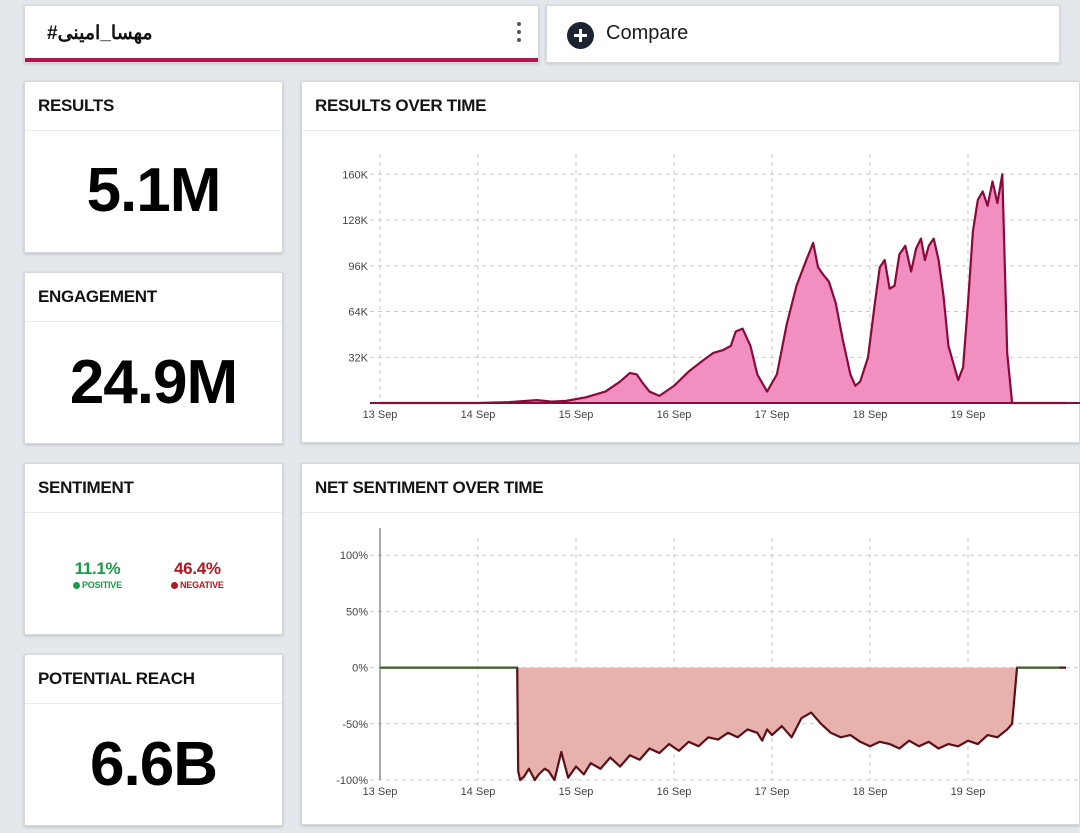 The width and height of the screenshot is (1080, 833). I want to click on y-tick-label: 32K, so click(358, 358).